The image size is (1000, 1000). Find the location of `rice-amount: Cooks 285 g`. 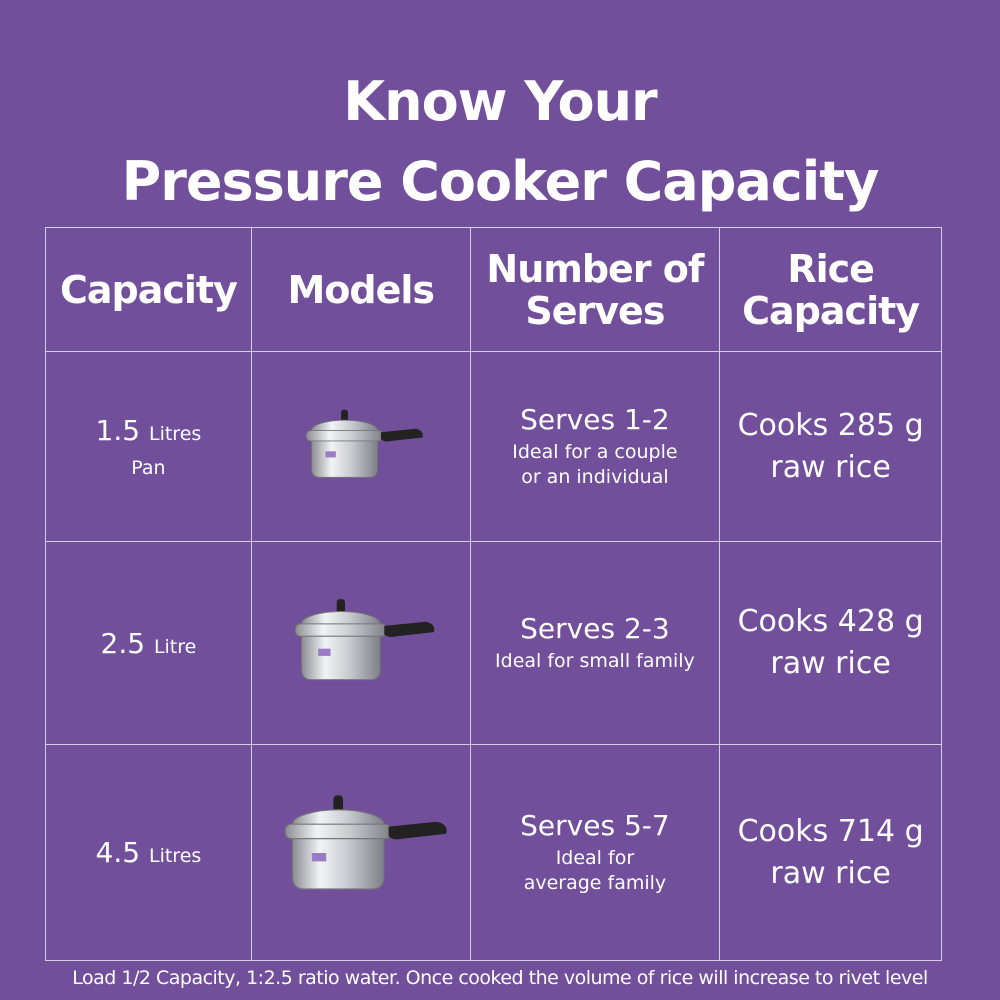

rice-amount: Cooks 285 g is located at coordinates (830, 425).